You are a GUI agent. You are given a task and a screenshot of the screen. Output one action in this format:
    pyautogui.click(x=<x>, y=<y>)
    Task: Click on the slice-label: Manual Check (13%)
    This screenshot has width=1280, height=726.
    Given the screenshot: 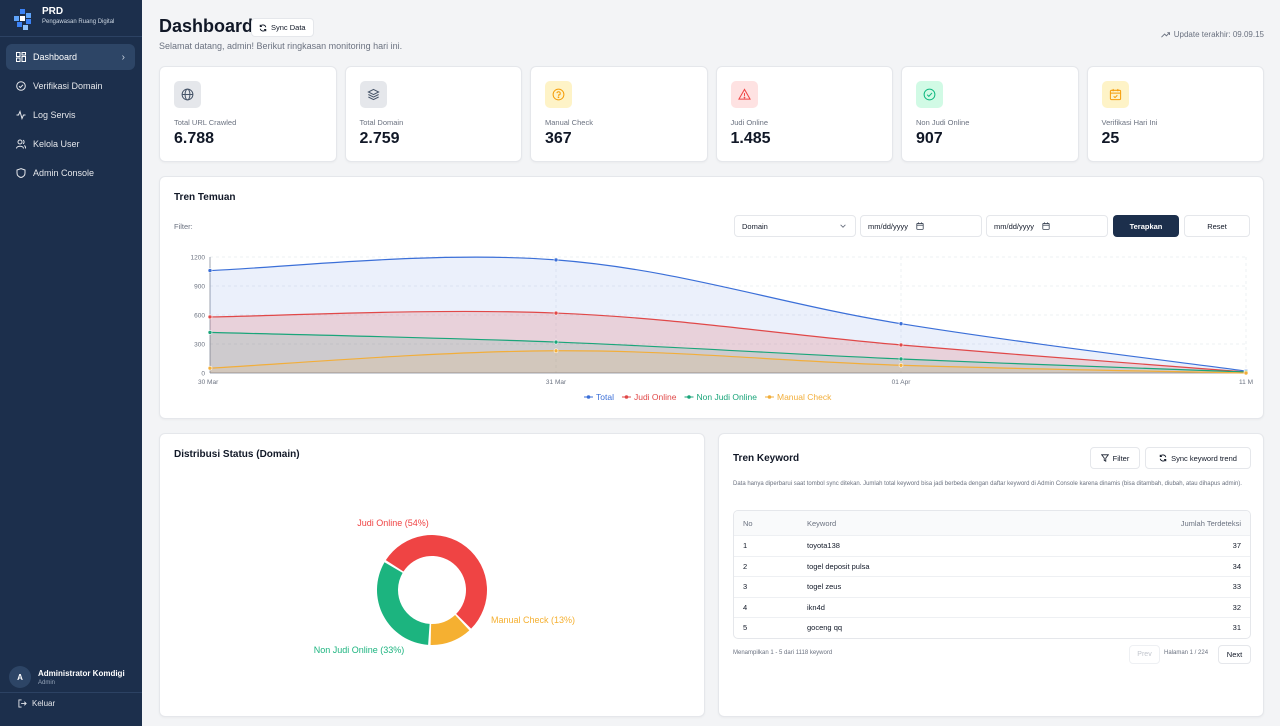 What is the action you would take?
    pyautogui.click(x=533, y=620)
    